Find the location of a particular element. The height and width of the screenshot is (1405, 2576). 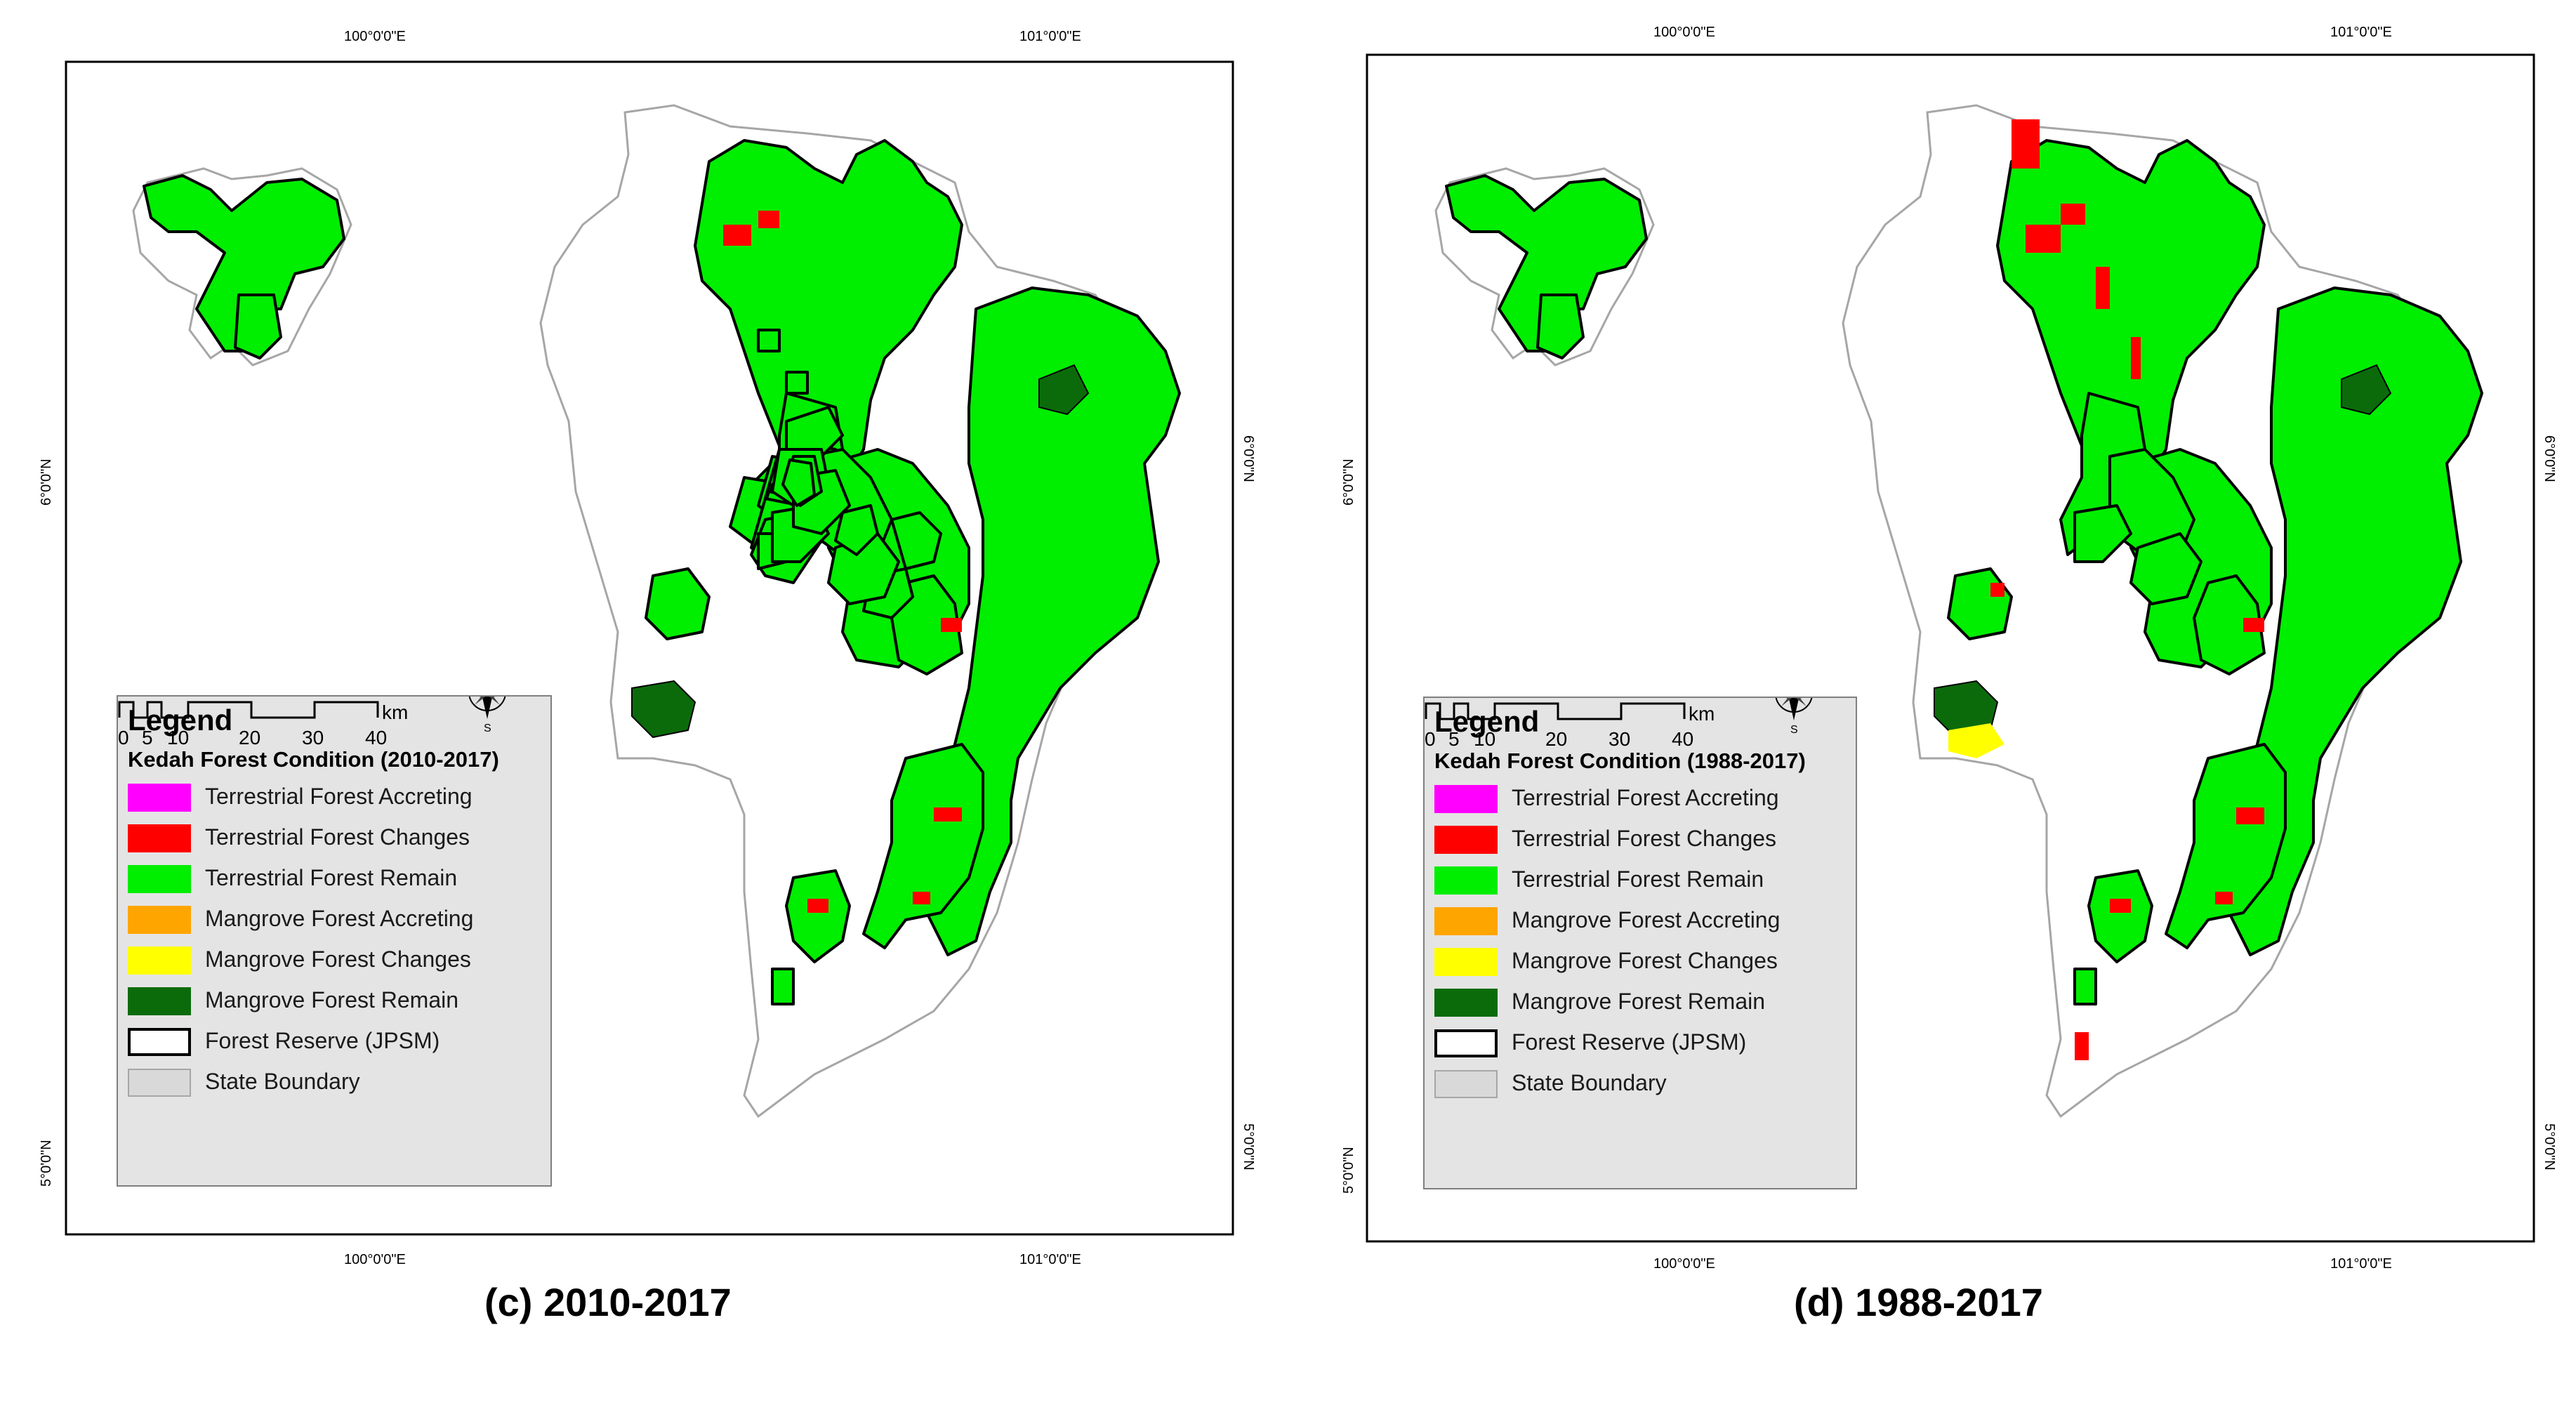

panel-caption: (c) 2010-2017 is located at coordinates (608, 1302).